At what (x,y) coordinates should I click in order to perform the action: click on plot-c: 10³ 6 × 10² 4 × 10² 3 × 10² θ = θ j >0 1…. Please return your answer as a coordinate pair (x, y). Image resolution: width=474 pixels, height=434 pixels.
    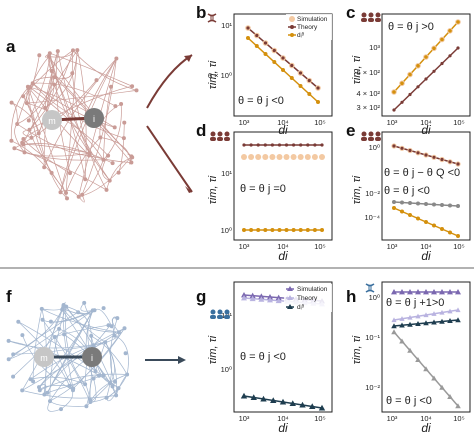
    Looking at the image, I should click on (411, 74).